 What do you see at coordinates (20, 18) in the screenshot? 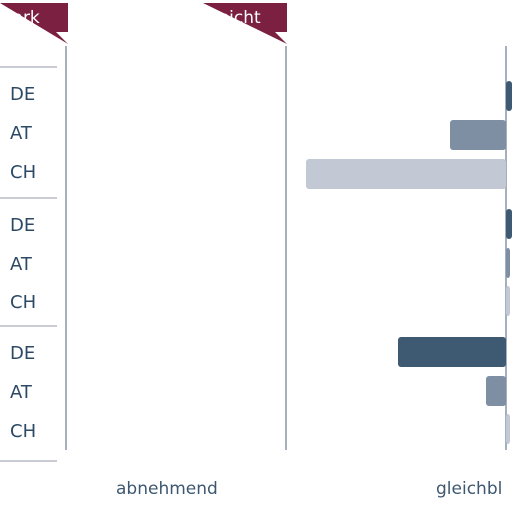
I see `tag-stark-label: stark` at bounding box center [20, 18].